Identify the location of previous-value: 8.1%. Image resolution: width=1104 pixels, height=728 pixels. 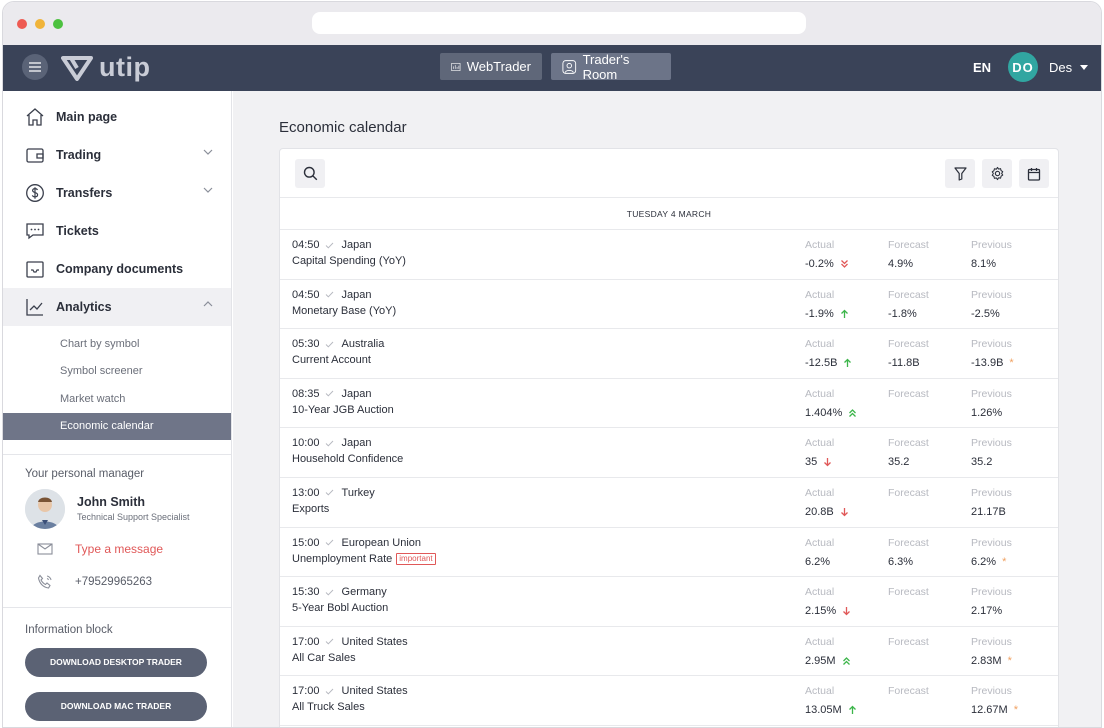
(984, 264).